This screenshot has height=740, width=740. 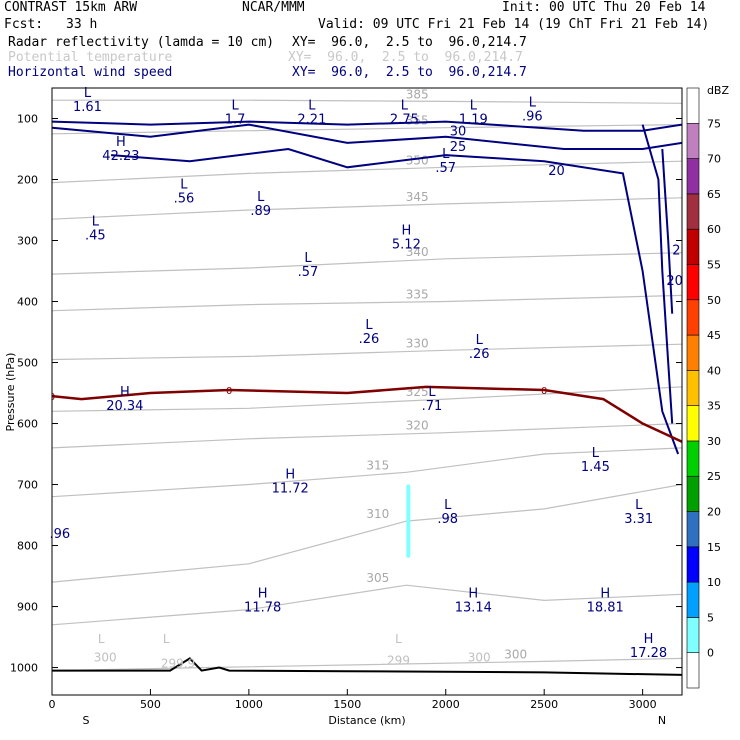 What do you see at coordinates (648, 653) in the screenshot?
I see `extremum-value: 17.28` at bounding box center [648, 653].